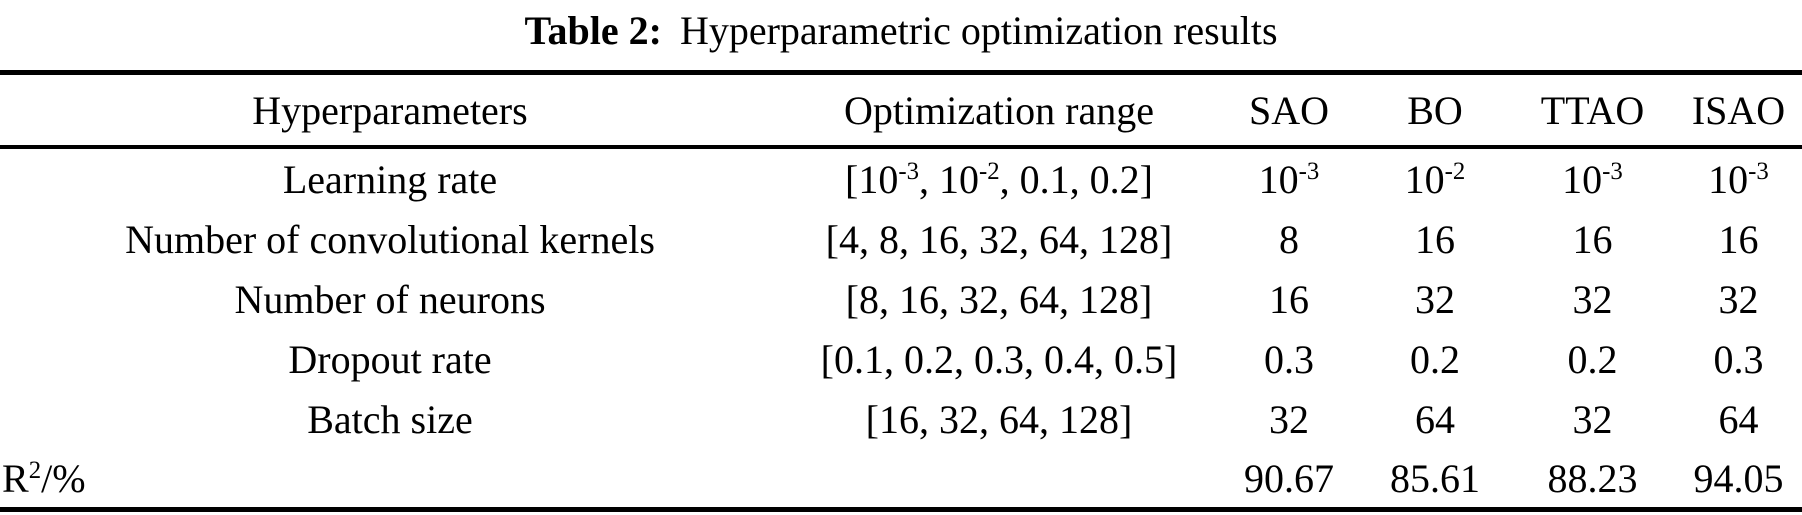 Image resolution: width=1802 pixels, height=515 pixels. I want to click on table-cell: [16, 32, 64, 128], so click(999, 419).